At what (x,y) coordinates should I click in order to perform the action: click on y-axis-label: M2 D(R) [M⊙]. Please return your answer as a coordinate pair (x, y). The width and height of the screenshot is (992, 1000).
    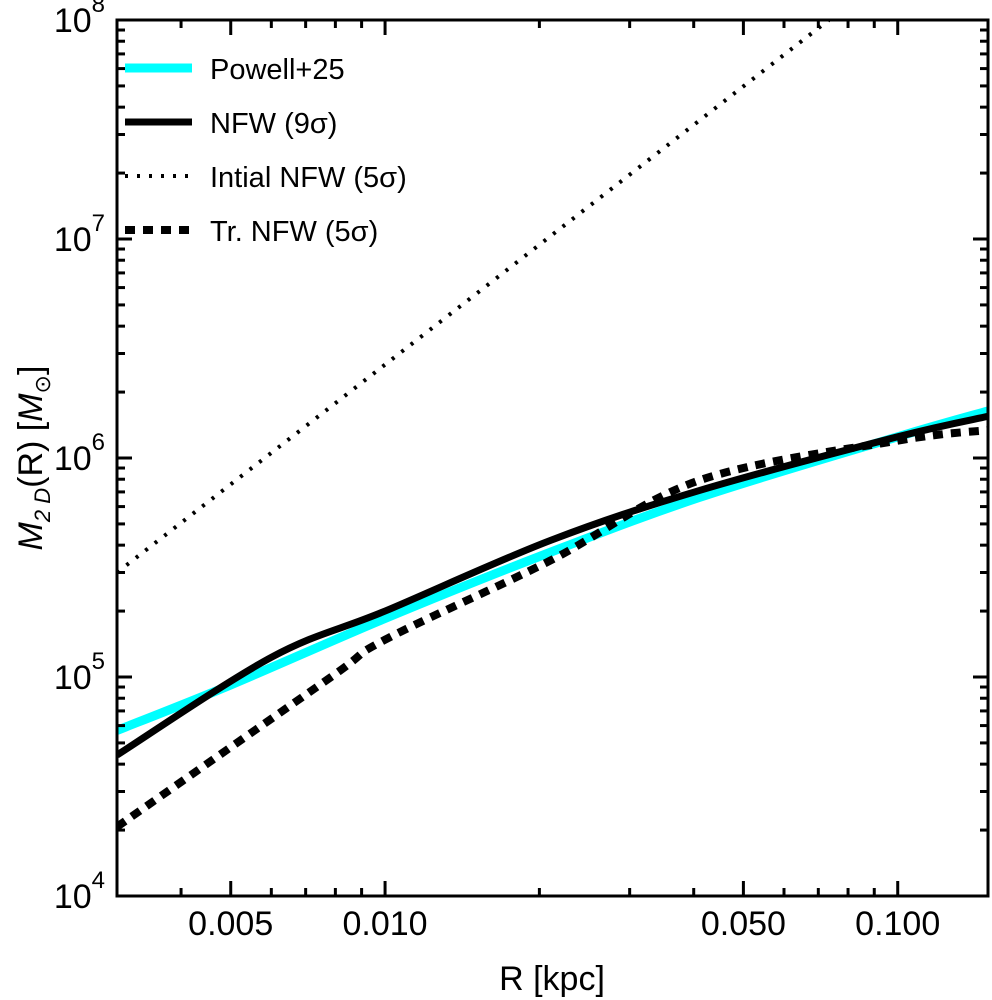
    Looking at the image, I should click on (33, 458).